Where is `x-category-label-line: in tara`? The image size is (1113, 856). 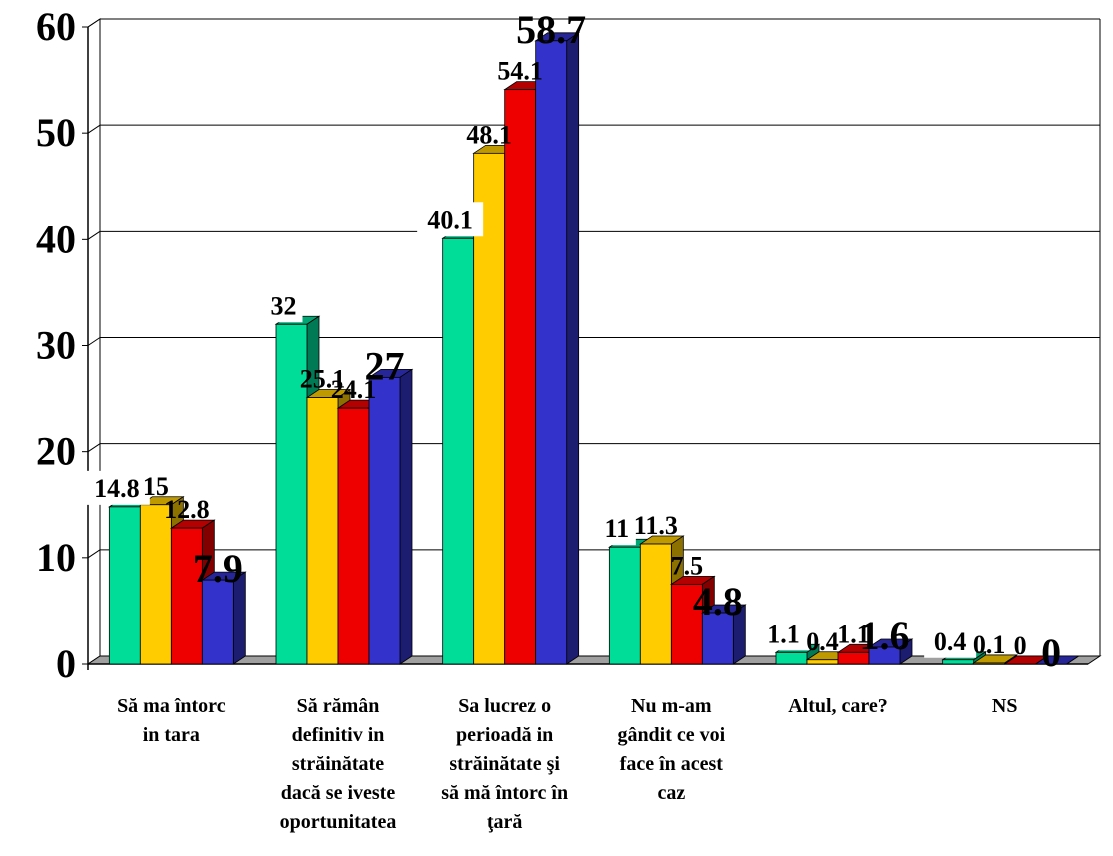 x-category-label-line: in tara is located at coordinates (171, 735).